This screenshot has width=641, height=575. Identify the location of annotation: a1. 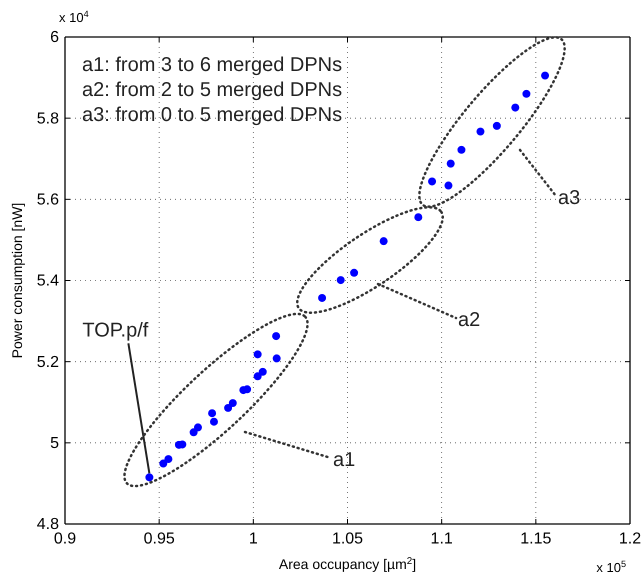
(344, 460).